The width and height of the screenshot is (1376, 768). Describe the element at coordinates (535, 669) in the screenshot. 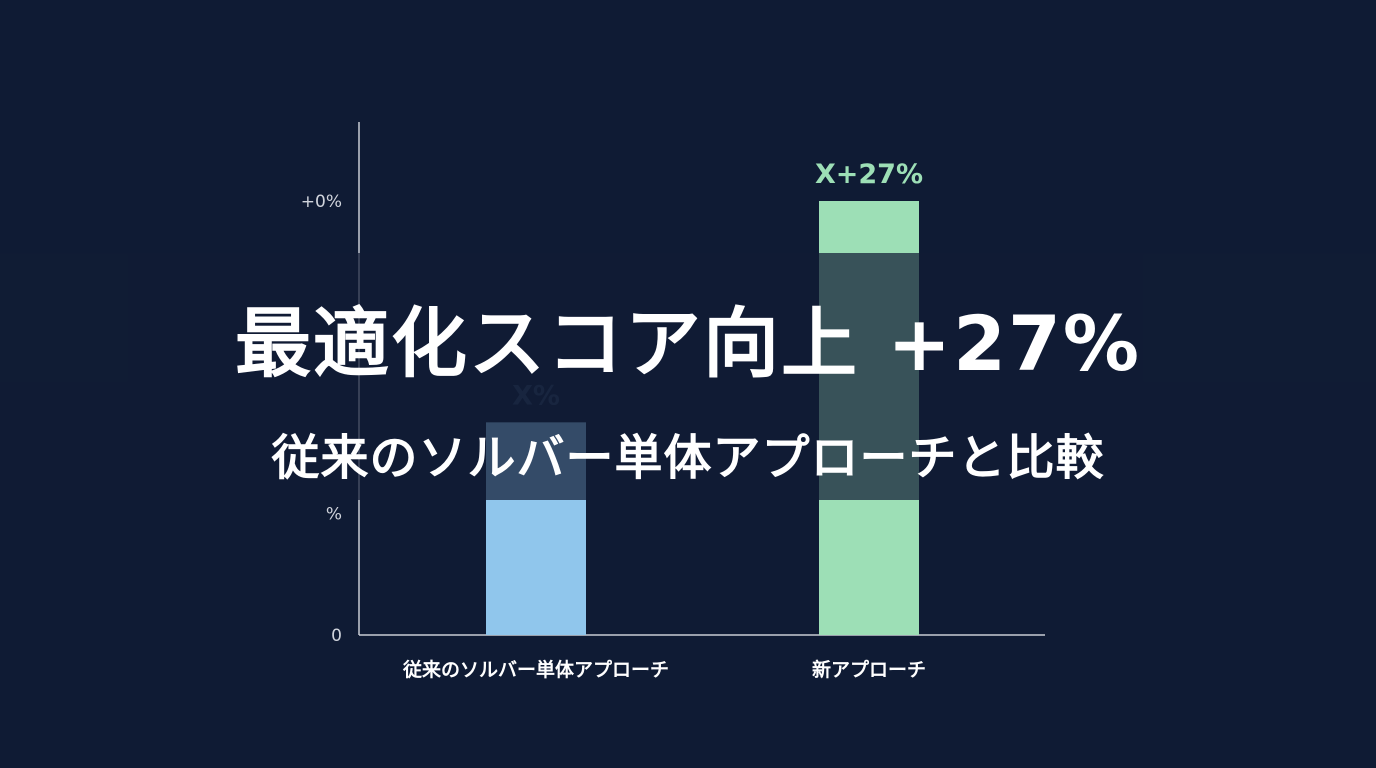

I see `x-tick-label: 従来のソルバー単体アプローチ` at that location.